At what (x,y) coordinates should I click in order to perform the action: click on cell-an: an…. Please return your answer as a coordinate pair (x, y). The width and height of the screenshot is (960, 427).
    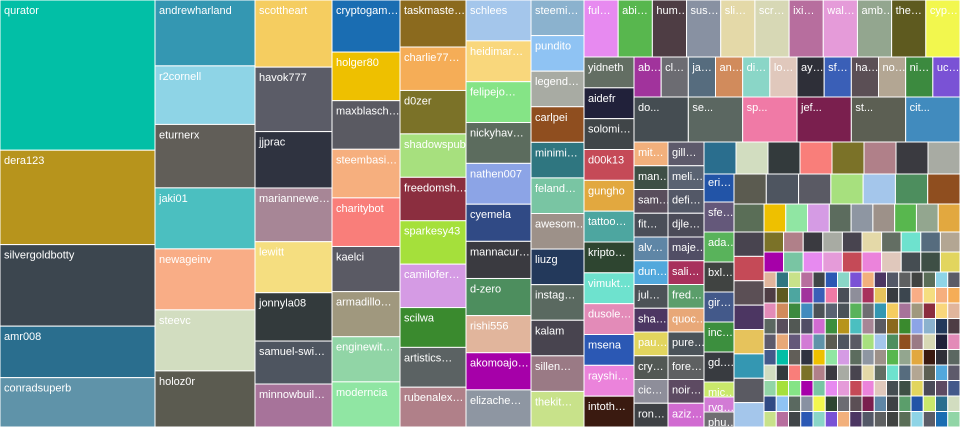
    Looking at the image, I should click on (729, 77).